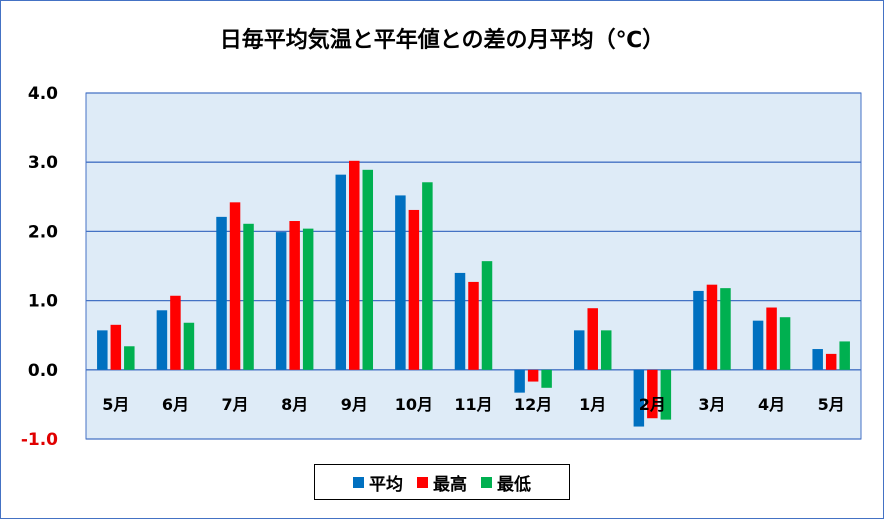 This screenshot has height=519, width=884. Describe the element at coordinates (386, 484) in the screenshot. I see `legend-label-avg: 平均` at that location.